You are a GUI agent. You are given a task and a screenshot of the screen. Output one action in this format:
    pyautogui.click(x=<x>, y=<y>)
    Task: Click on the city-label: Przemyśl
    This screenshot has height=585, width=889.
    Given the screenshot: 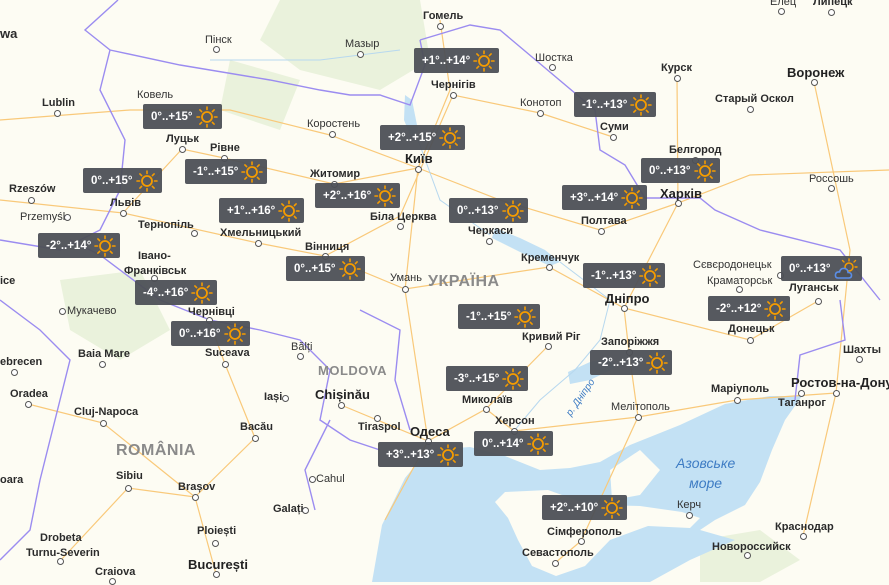 What is the action you would take?
    pyautogui.click(x=43, y=217)
    